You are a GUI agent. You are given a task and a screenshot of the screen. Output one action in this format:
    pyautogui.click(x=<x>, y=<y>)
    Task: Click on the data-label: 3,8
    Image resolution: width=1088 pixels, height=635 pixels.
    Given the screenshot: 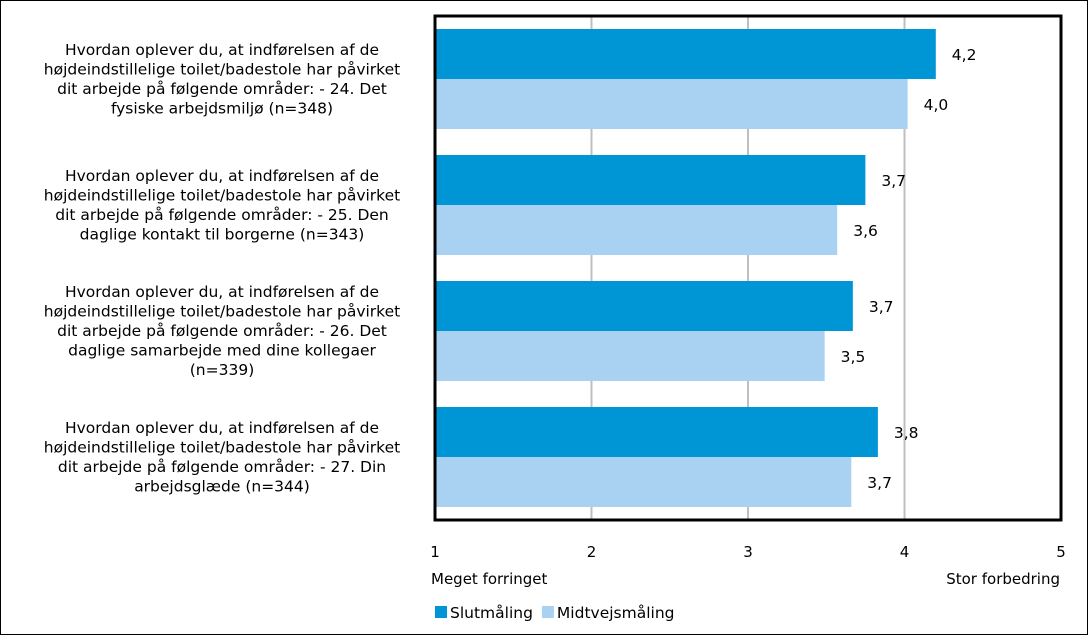 What is the action you would take?
    pyautogui.click(x=906, y=433)
    